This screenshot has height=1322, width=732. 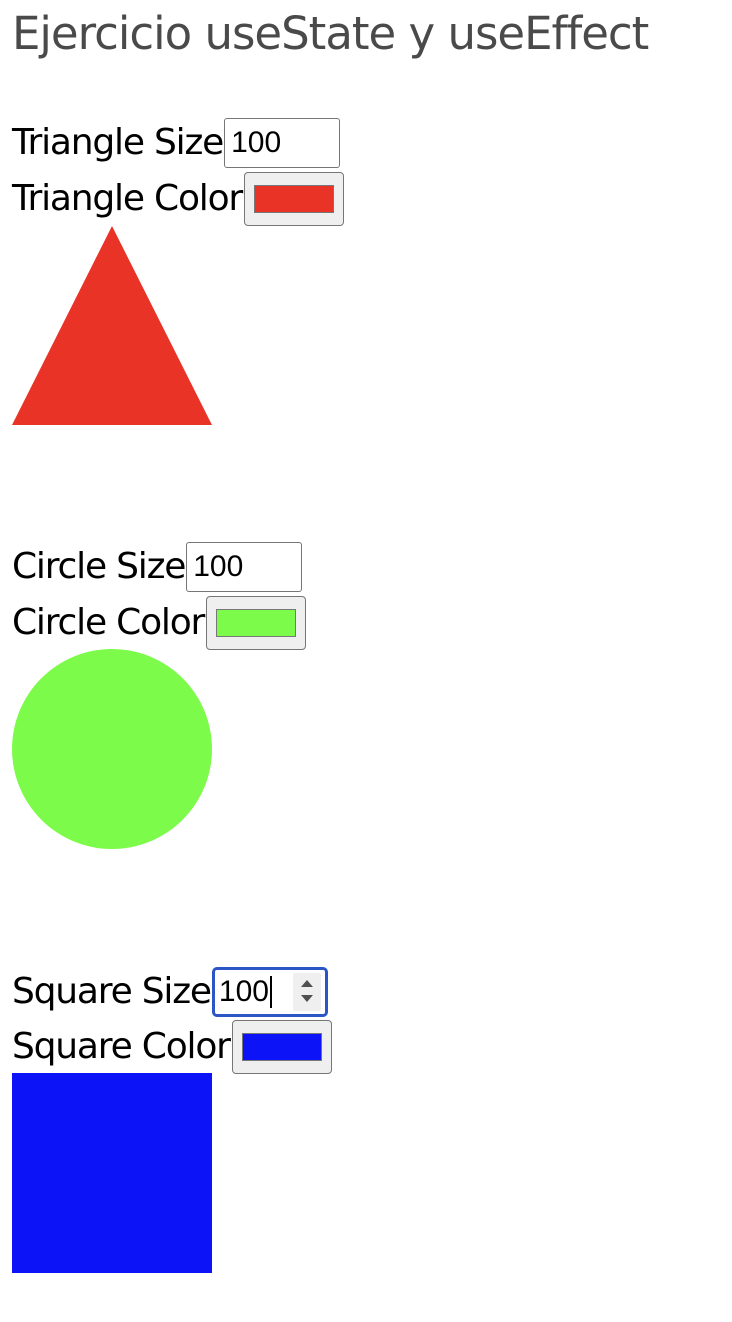 I want to click on spinner-up-icon, so click(x=306, y=983).